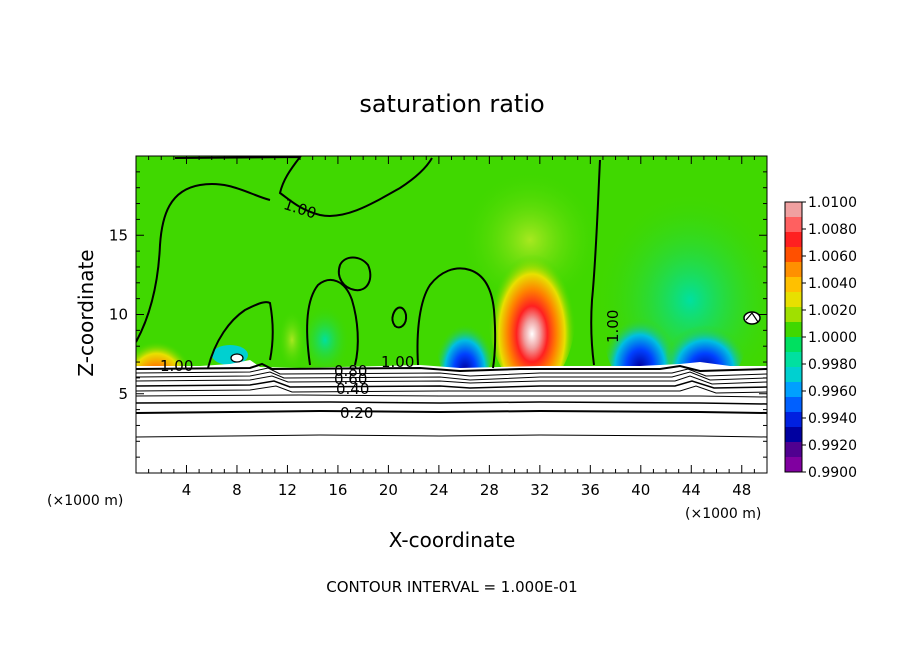 The image size is (904, 654). Describe the element at coordinates (86, 312) in the screenshot. I see `y-axis-title: Z-coordinate` at that location.